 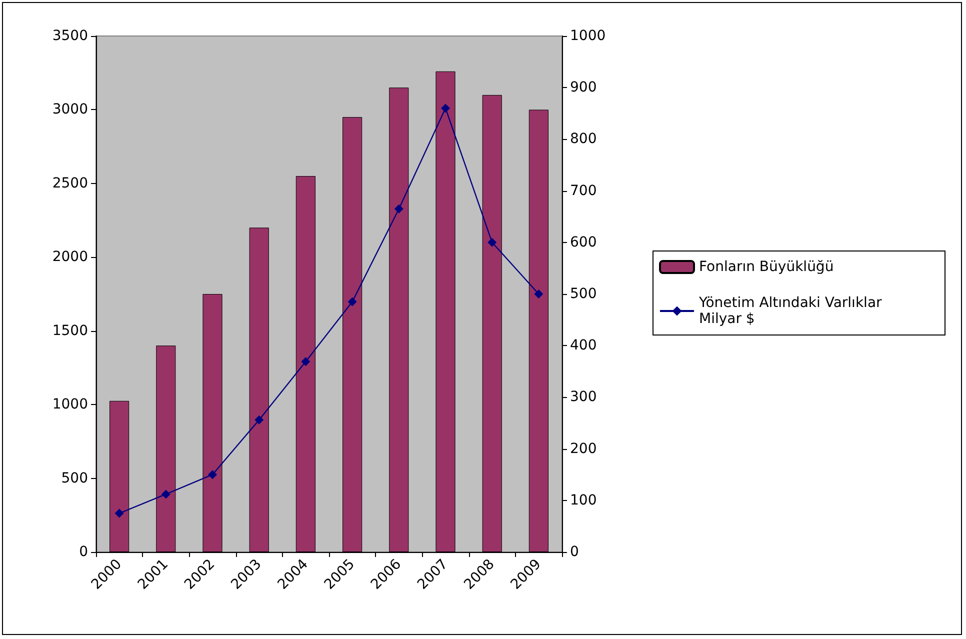 What do you see at coordinates (70, 183) in the screenshot?
I see `y-tick-label: 2500` at bounding box center [70, 183].